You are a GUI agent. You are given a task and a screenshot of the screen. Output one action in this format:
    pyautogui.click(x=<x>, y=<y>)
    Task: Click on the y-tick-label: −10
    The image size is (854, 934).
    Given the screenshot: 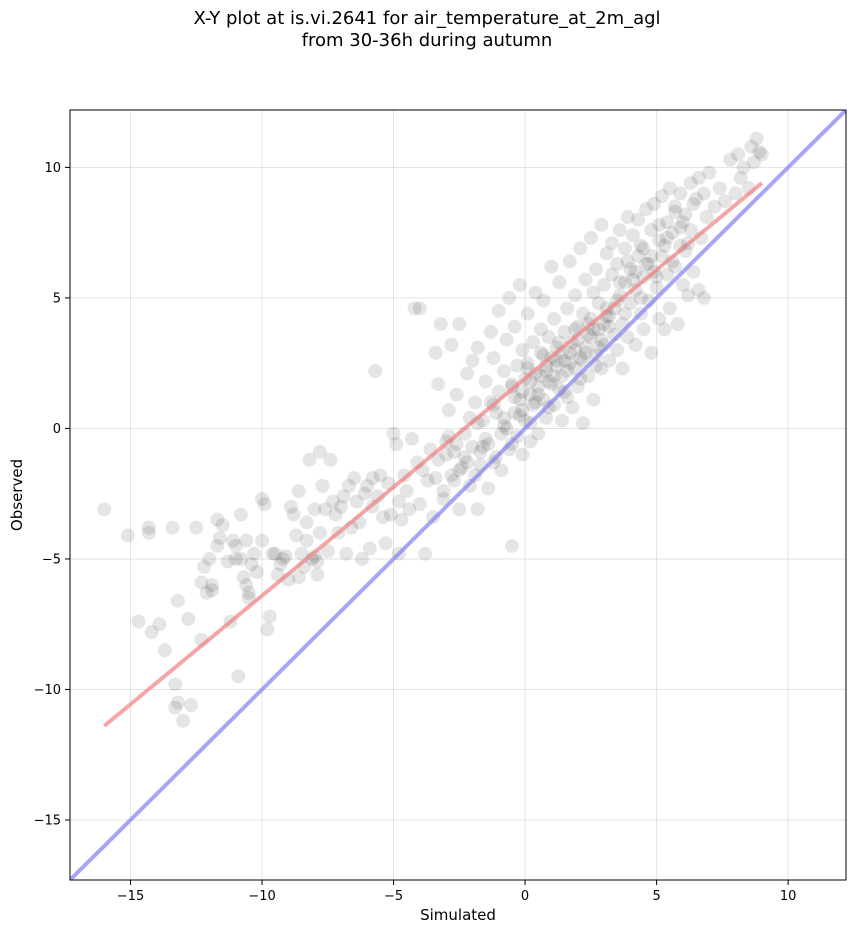 What is the action you would take?
    pyautogui.click(x=47, y=690)
    